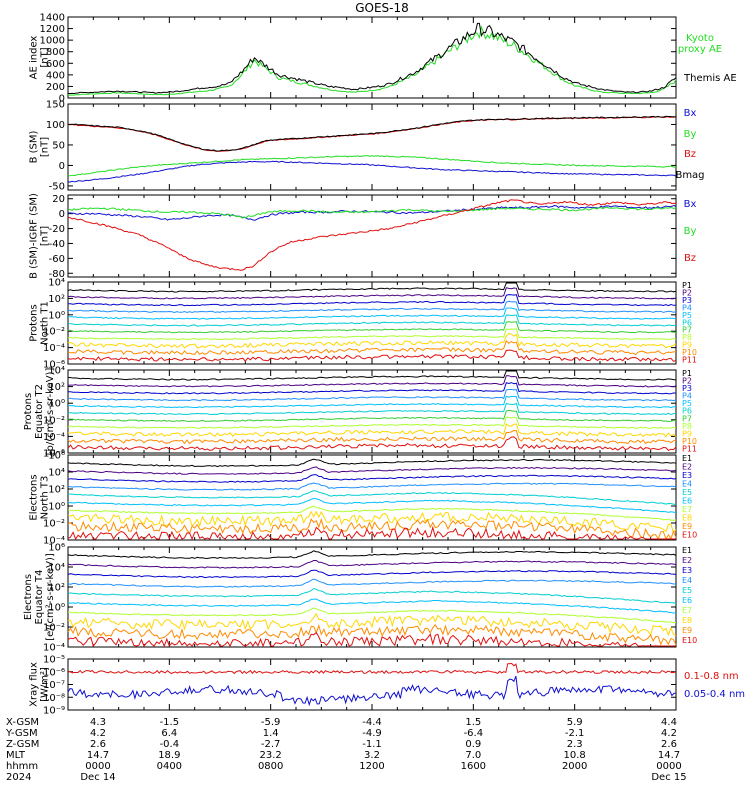  Describe the element at coordinates (50, 597) in the screenshot. I see `y-axis-label-line: [e/(cm²-s-sr-keV)]` at that location.